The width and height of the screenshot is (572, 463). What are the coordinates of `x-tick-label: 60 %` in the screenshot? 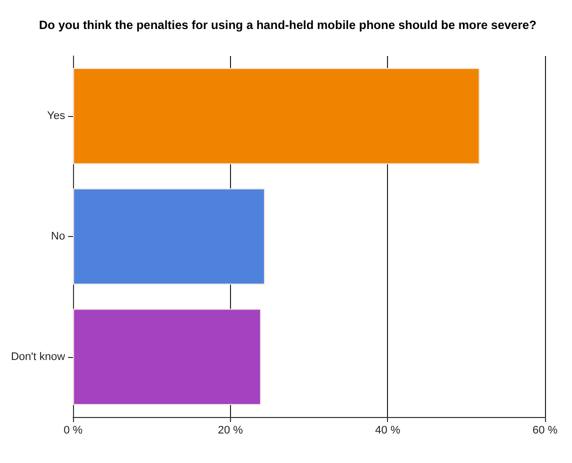 It's located at (545, 430).